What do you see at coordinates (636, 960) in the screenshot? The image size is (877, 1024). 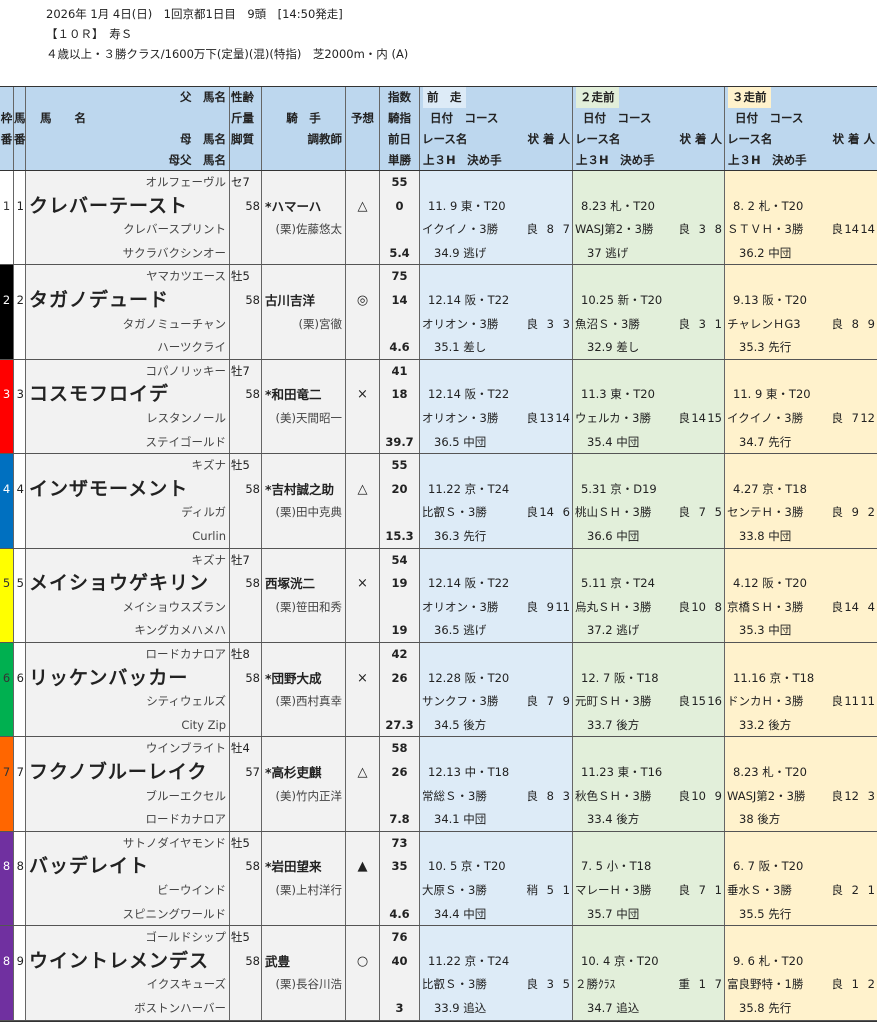 I see `race-course: 京・T20` at bounding box center [636, 960].